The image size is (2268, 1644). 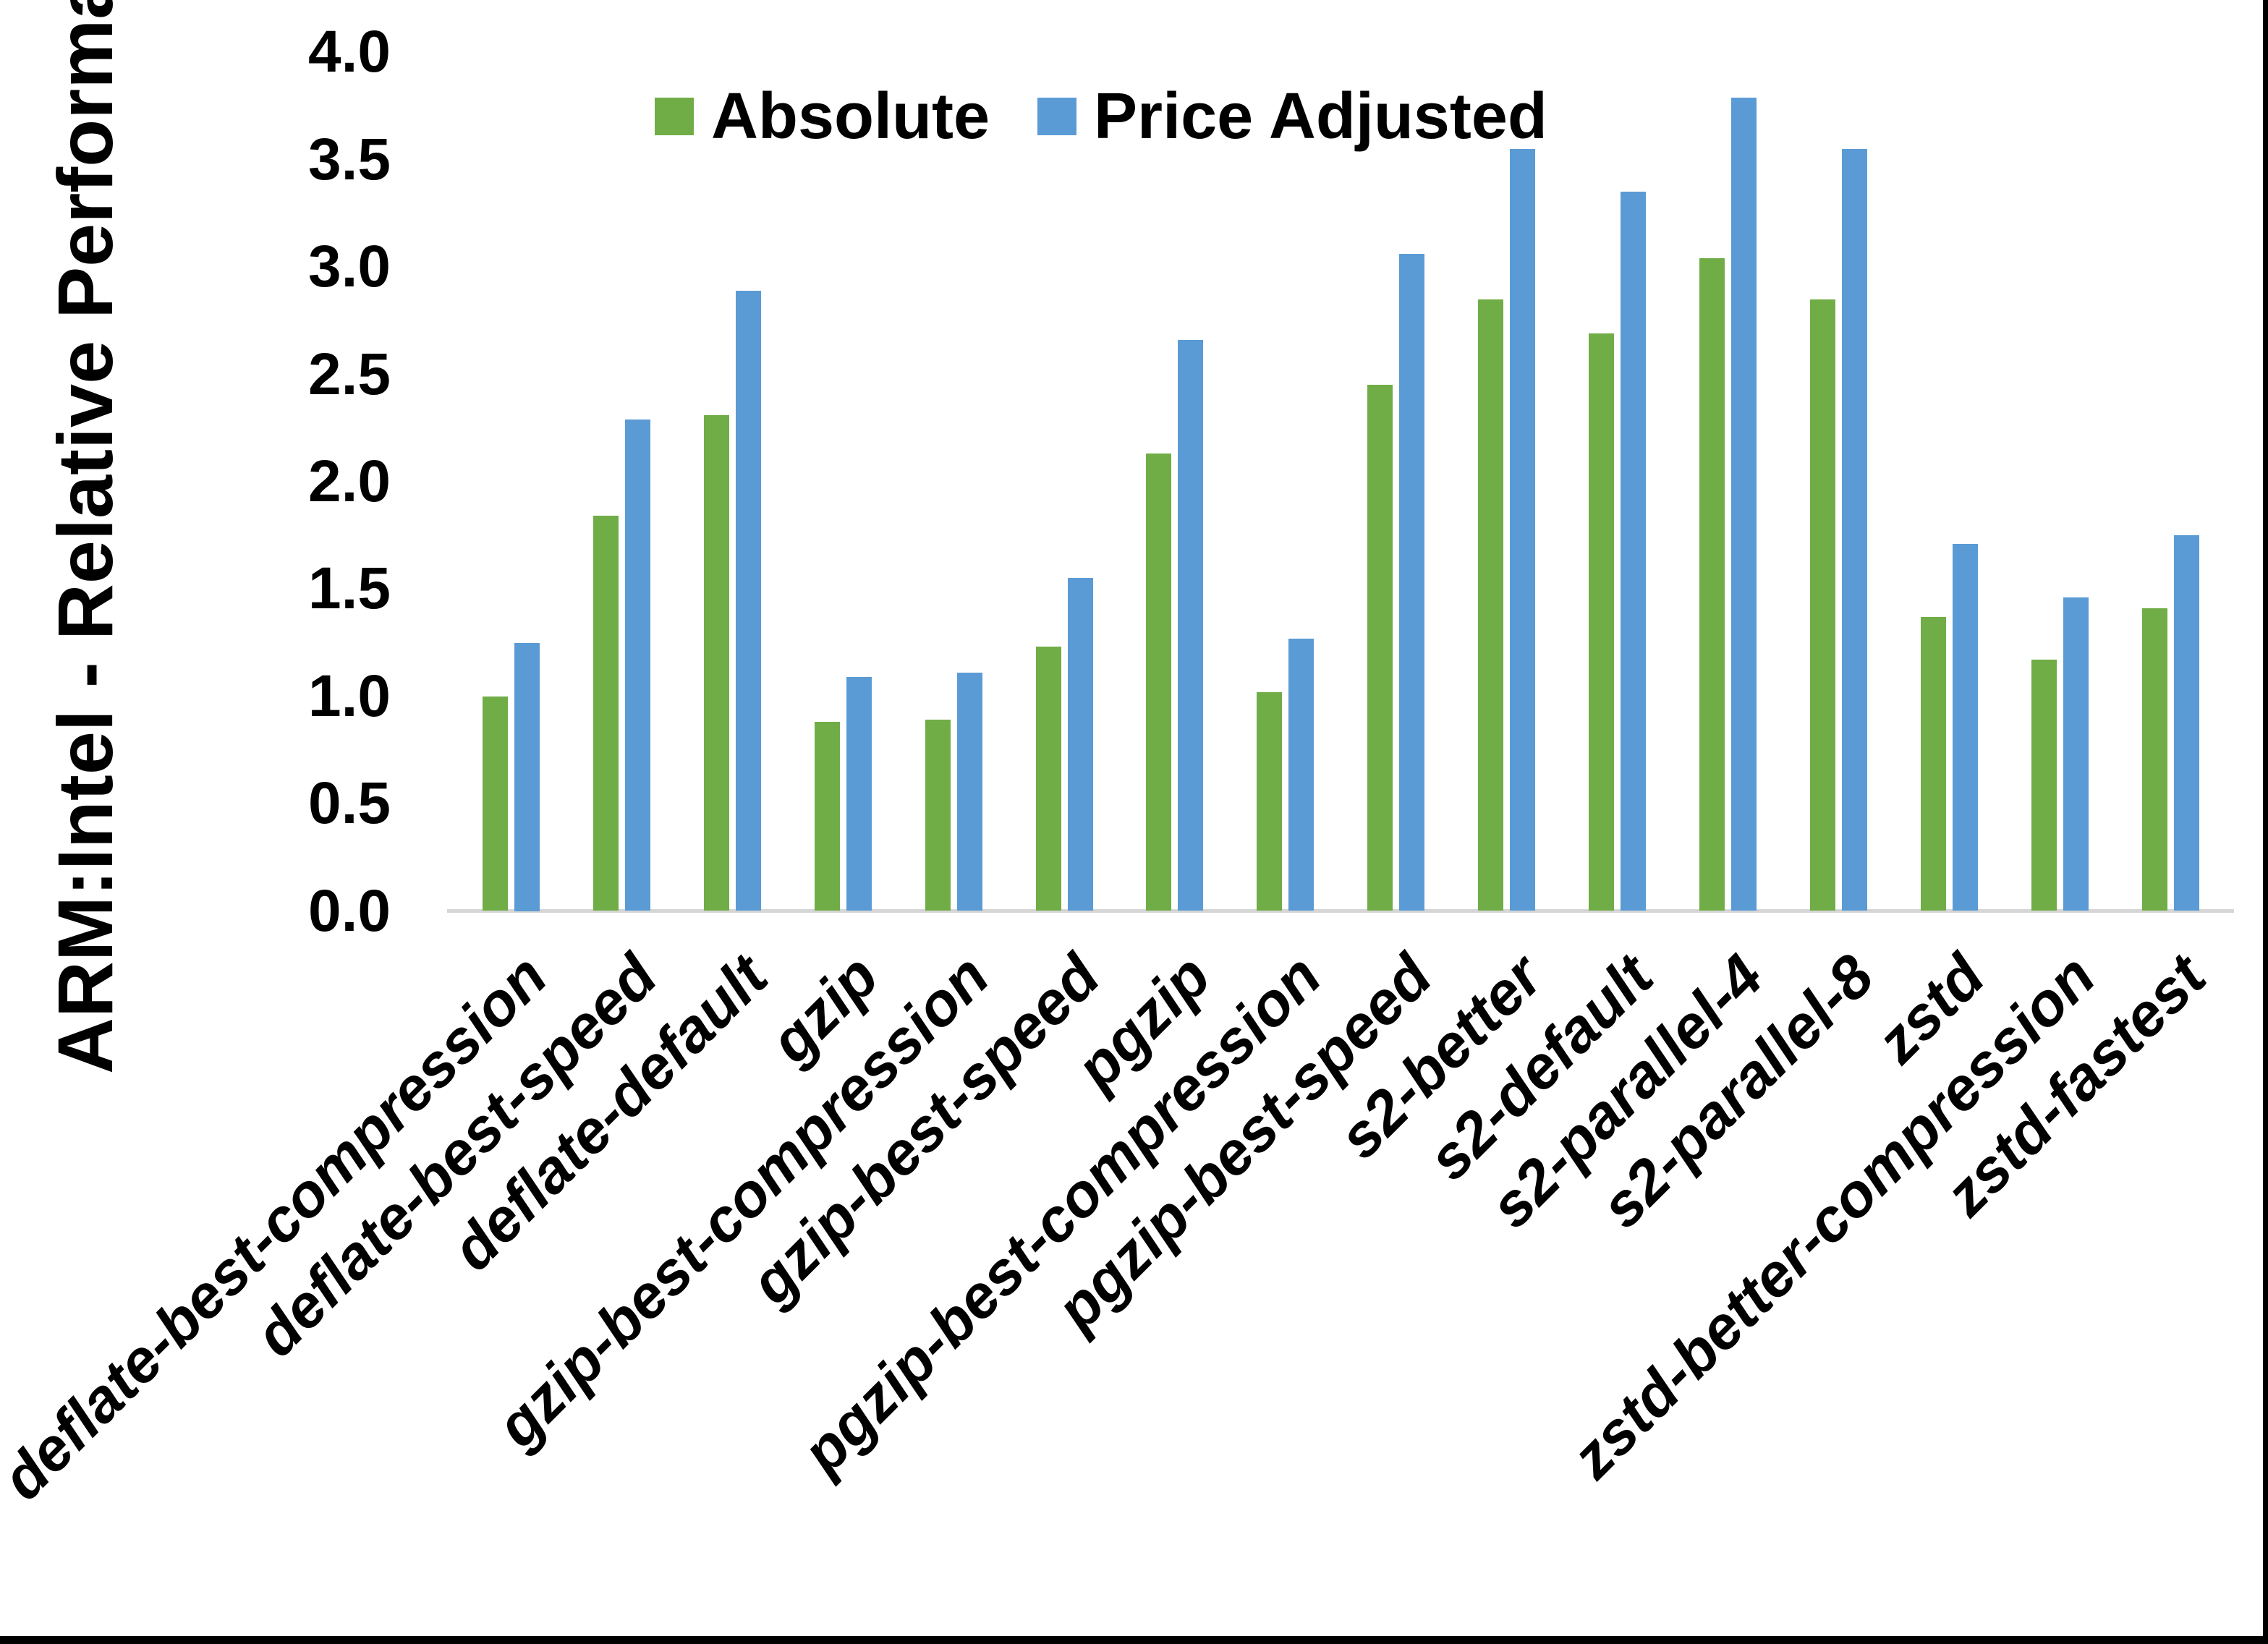 I want to click on bar-gzip-best-speed-absolute, so click(x=1048, y=779).